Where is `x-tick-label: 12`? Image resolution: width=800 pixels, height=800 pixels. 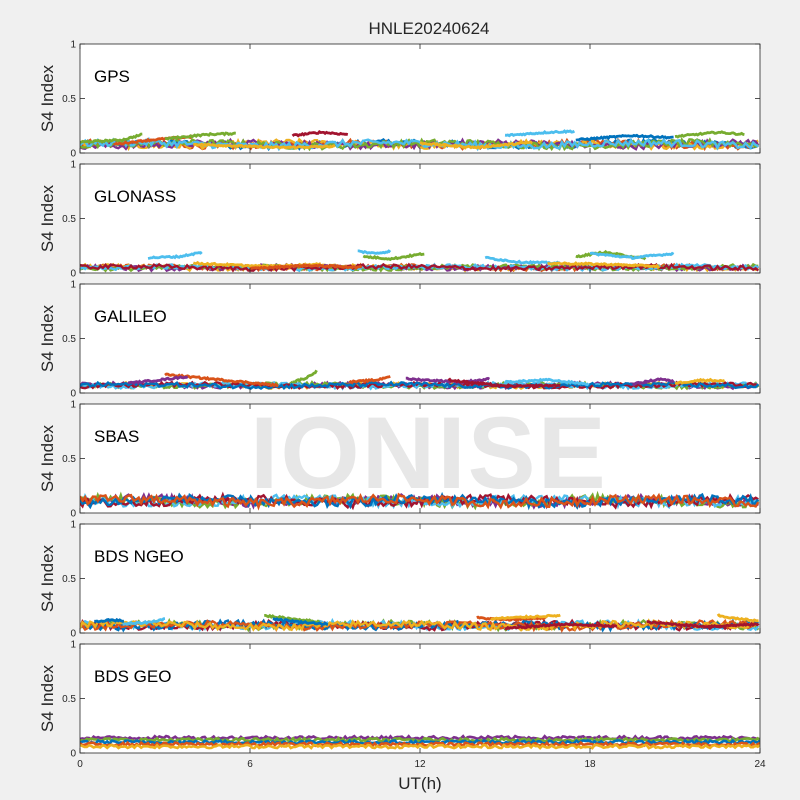 x-tick-label: 12 is located at coordinates (420, 764).